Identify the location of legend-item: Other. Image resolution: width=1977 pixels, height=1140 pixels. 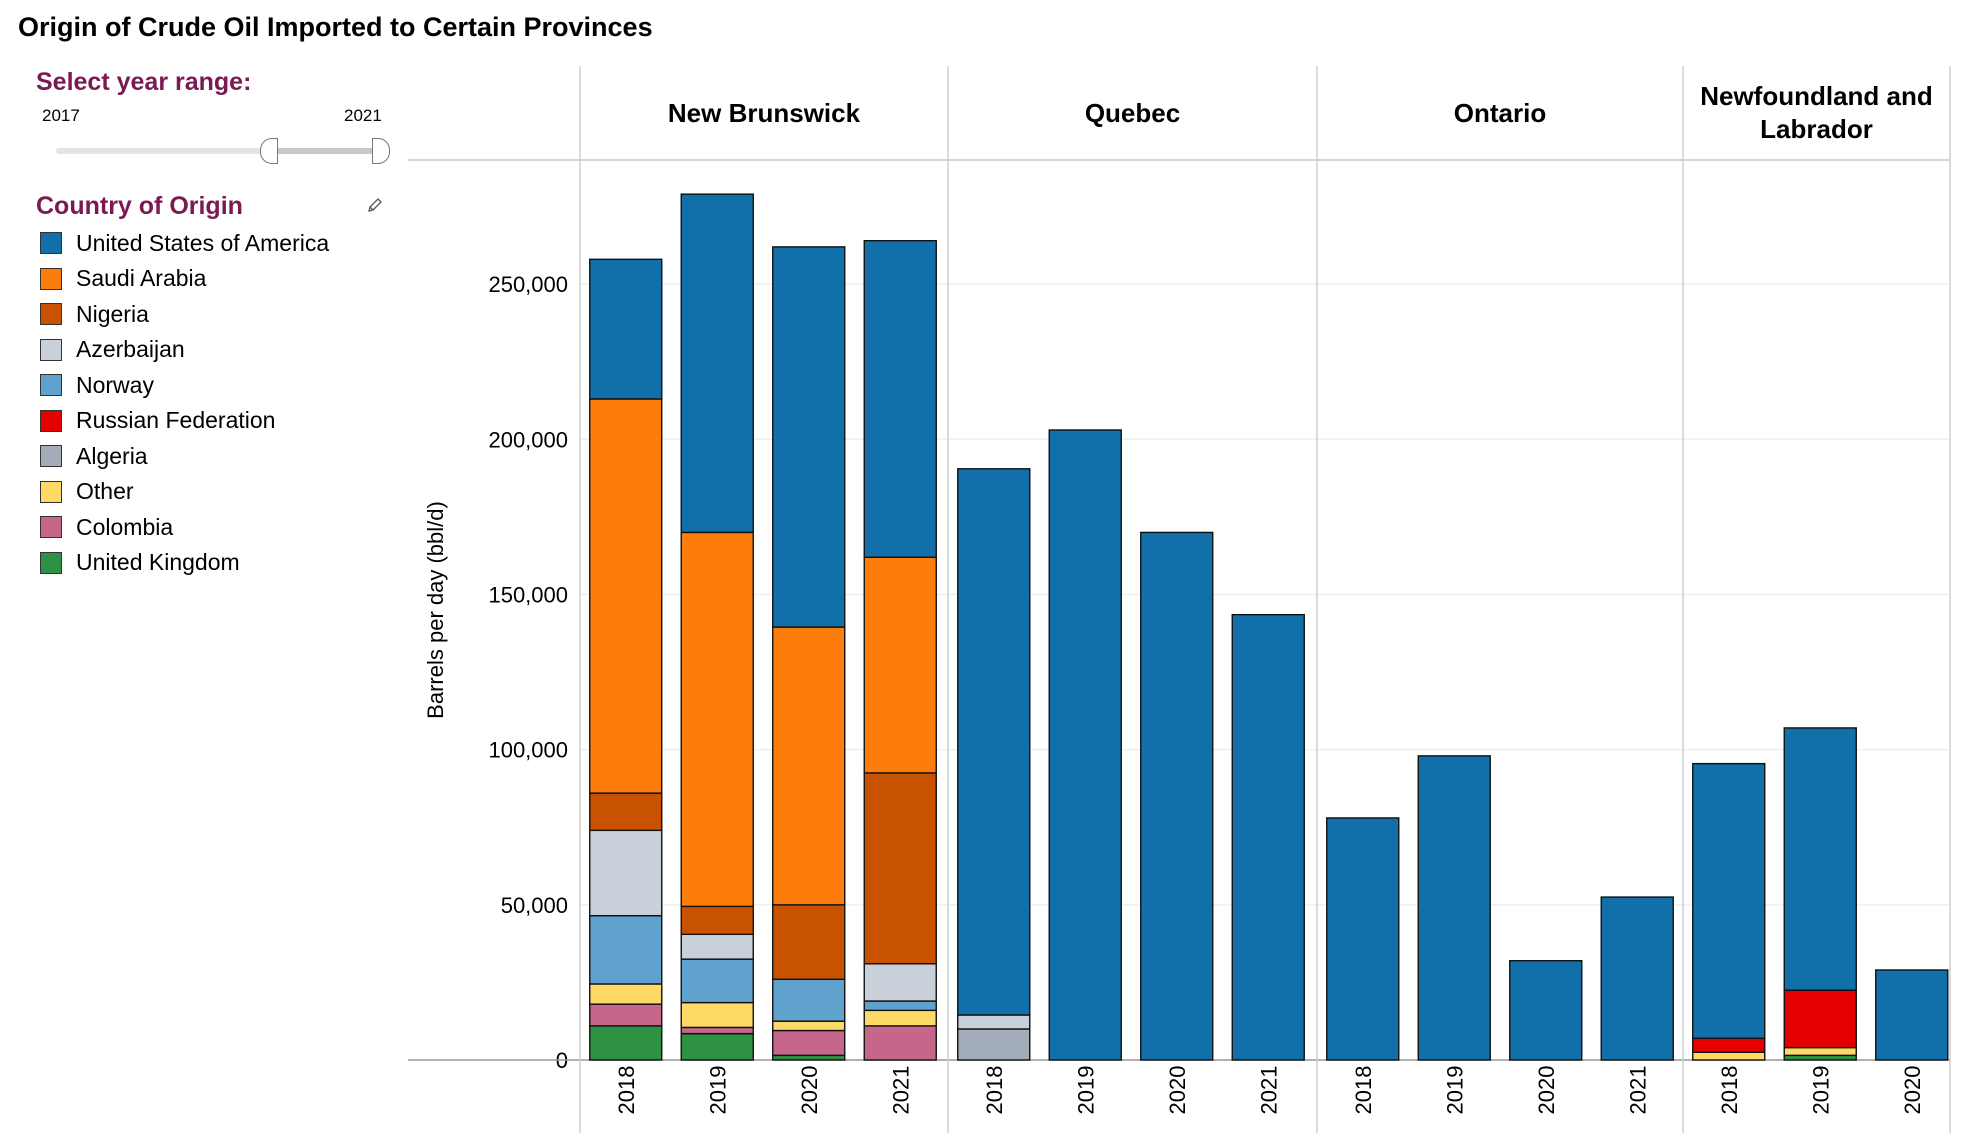
(87, 492).